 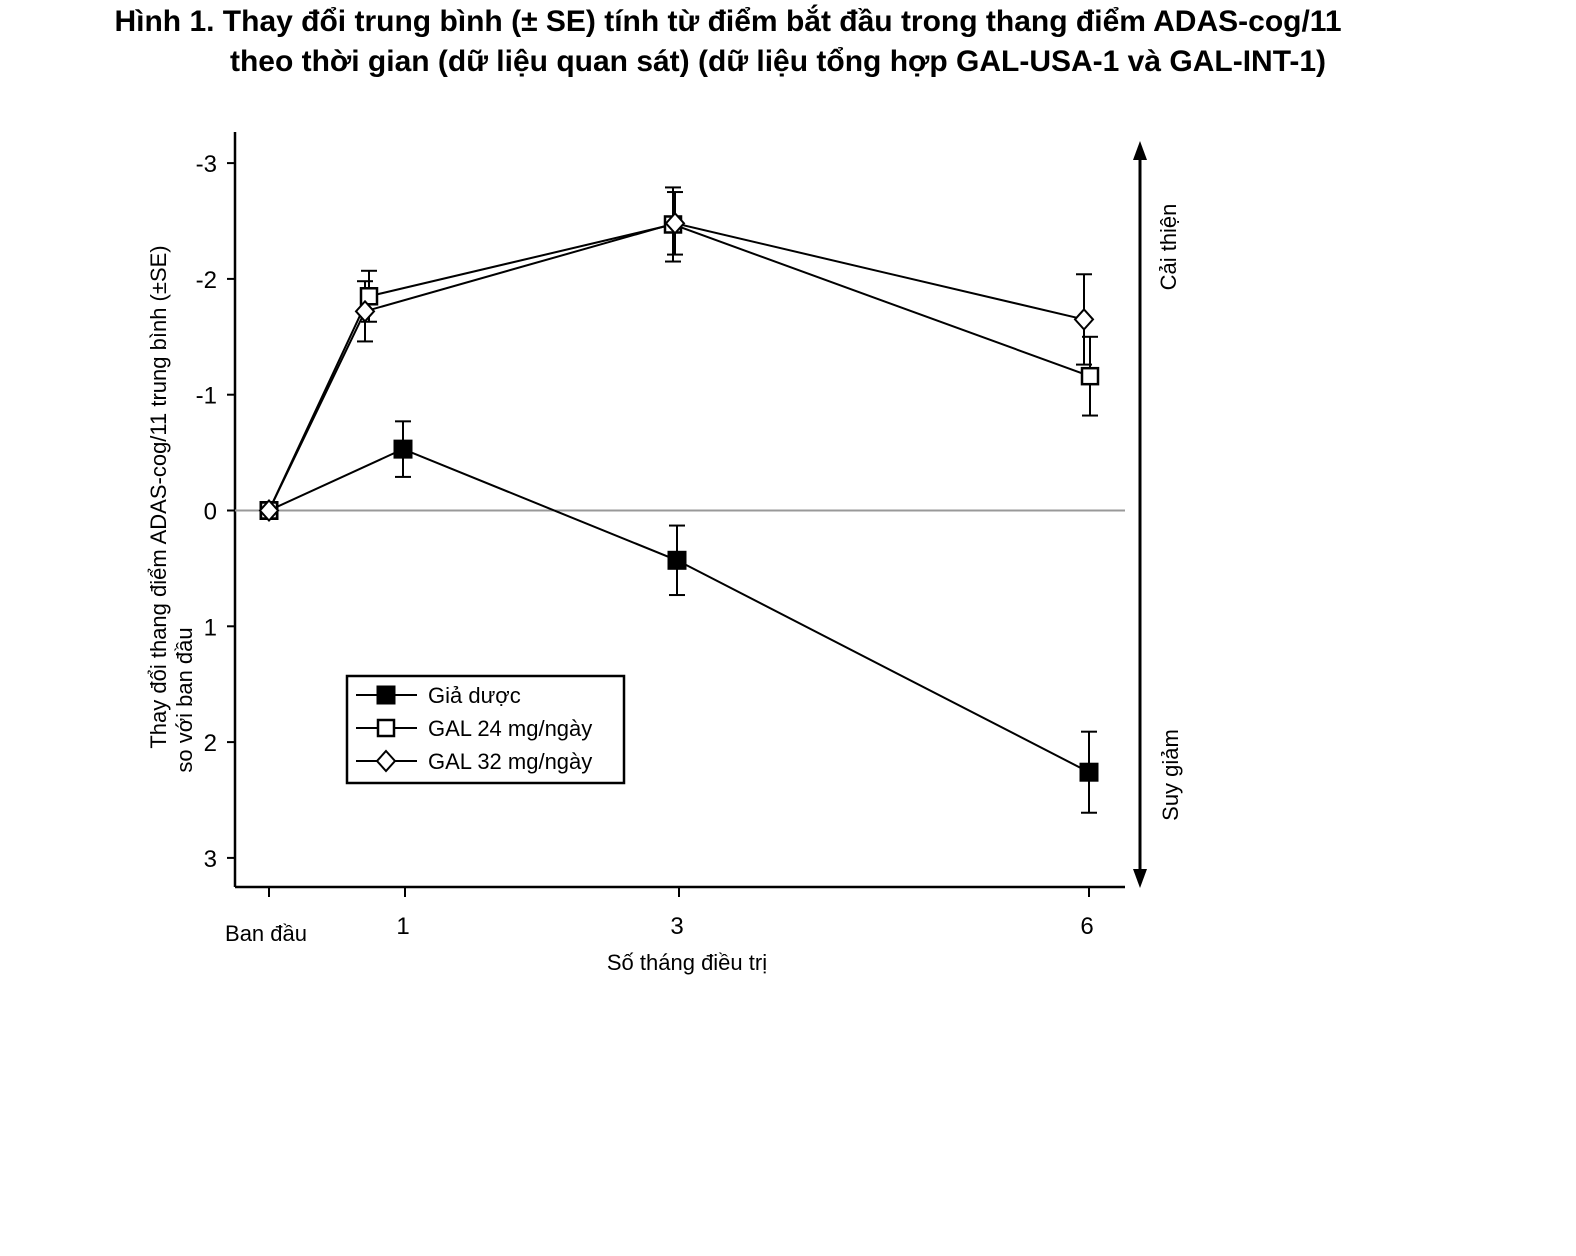 What do you see at coordinates (1140, 878) in the screenshot?
I see `arrow-down-head` at bounding box center [1140, 878].